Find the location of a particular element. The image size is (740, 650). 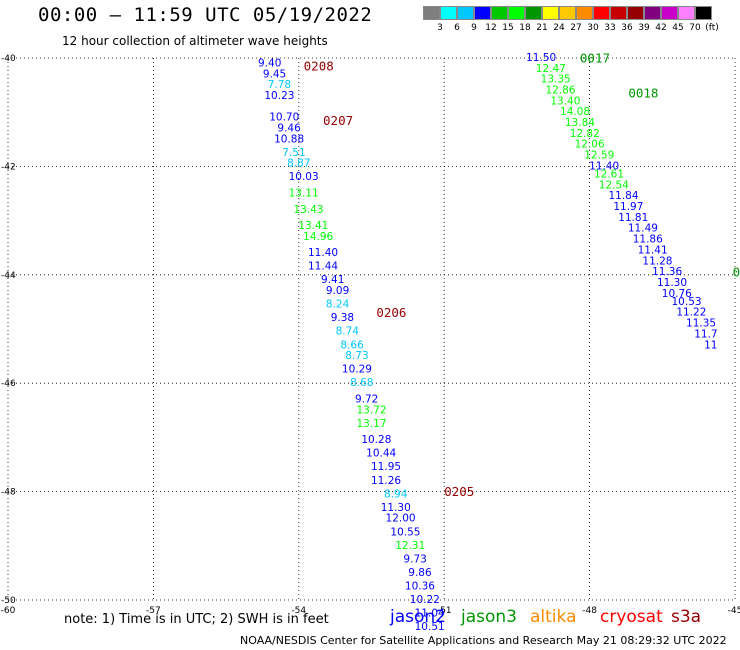

colorbar-label: 33 is located at coordinates (610, 28).